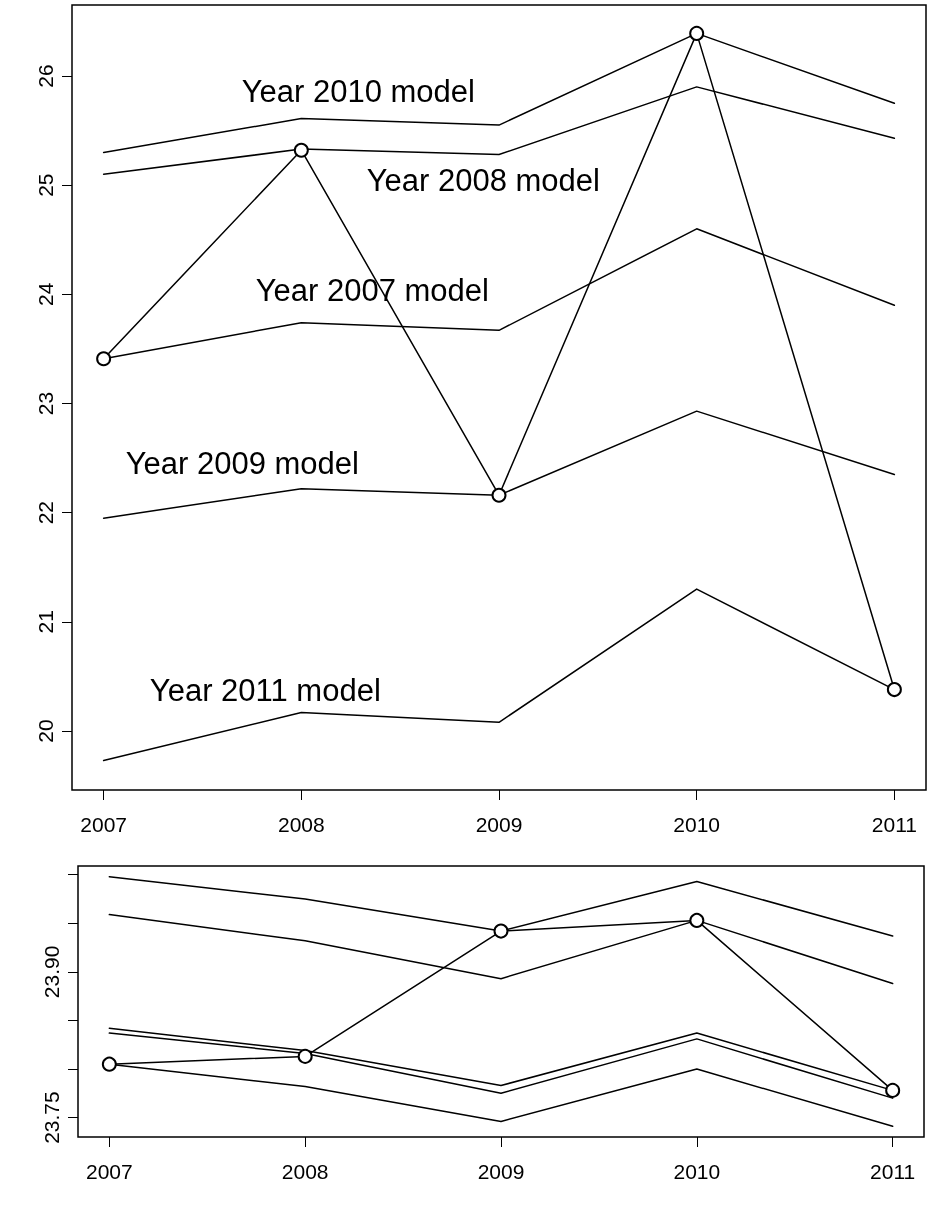 This screenshot has width=938, height=1207. What do you see at coordinates (51, 972) in the screenshot?
I see `y-tick-label: 23.90` at bounding box center [51, 972].